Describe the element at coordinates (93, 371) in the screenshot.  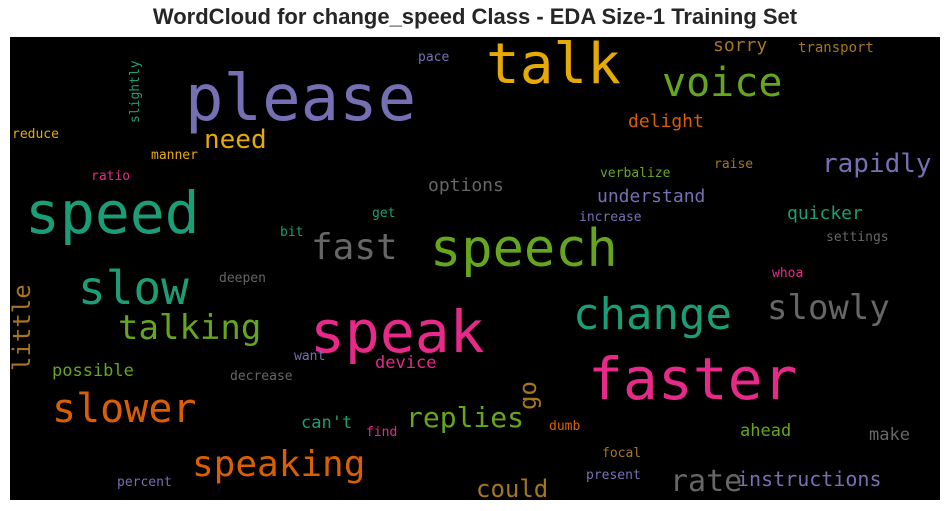
I see `word-possible: possible` at that location.